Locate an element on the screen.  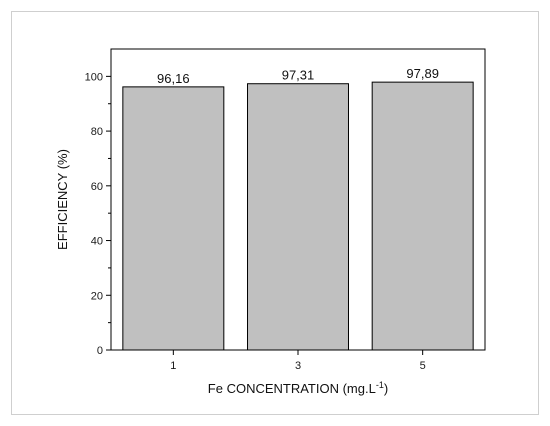
x-axis-title: Fe CONCENTRATION (mg.L-1) is located at coordinates (298, 388).